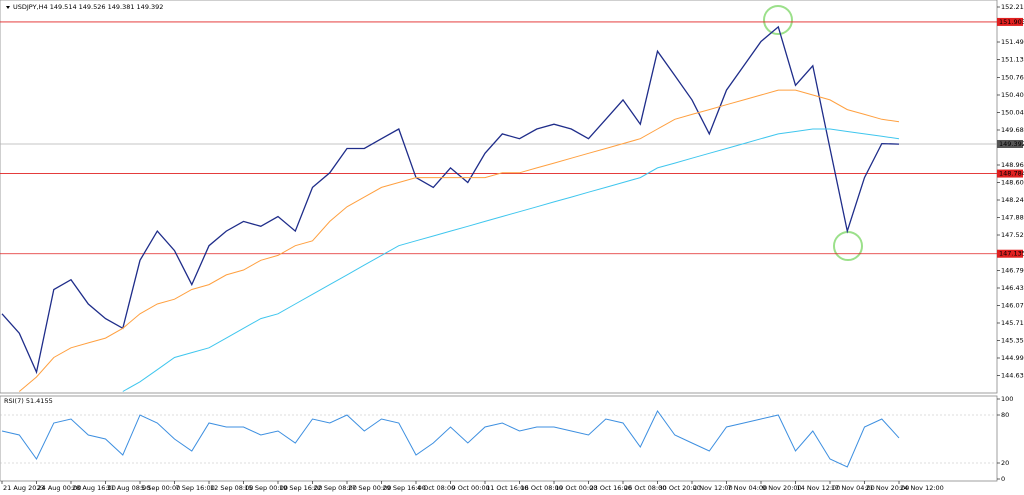  Describe the element at coordinates (1005, 415) in the screenshot. I see `y-tick-label: 80` at that location.